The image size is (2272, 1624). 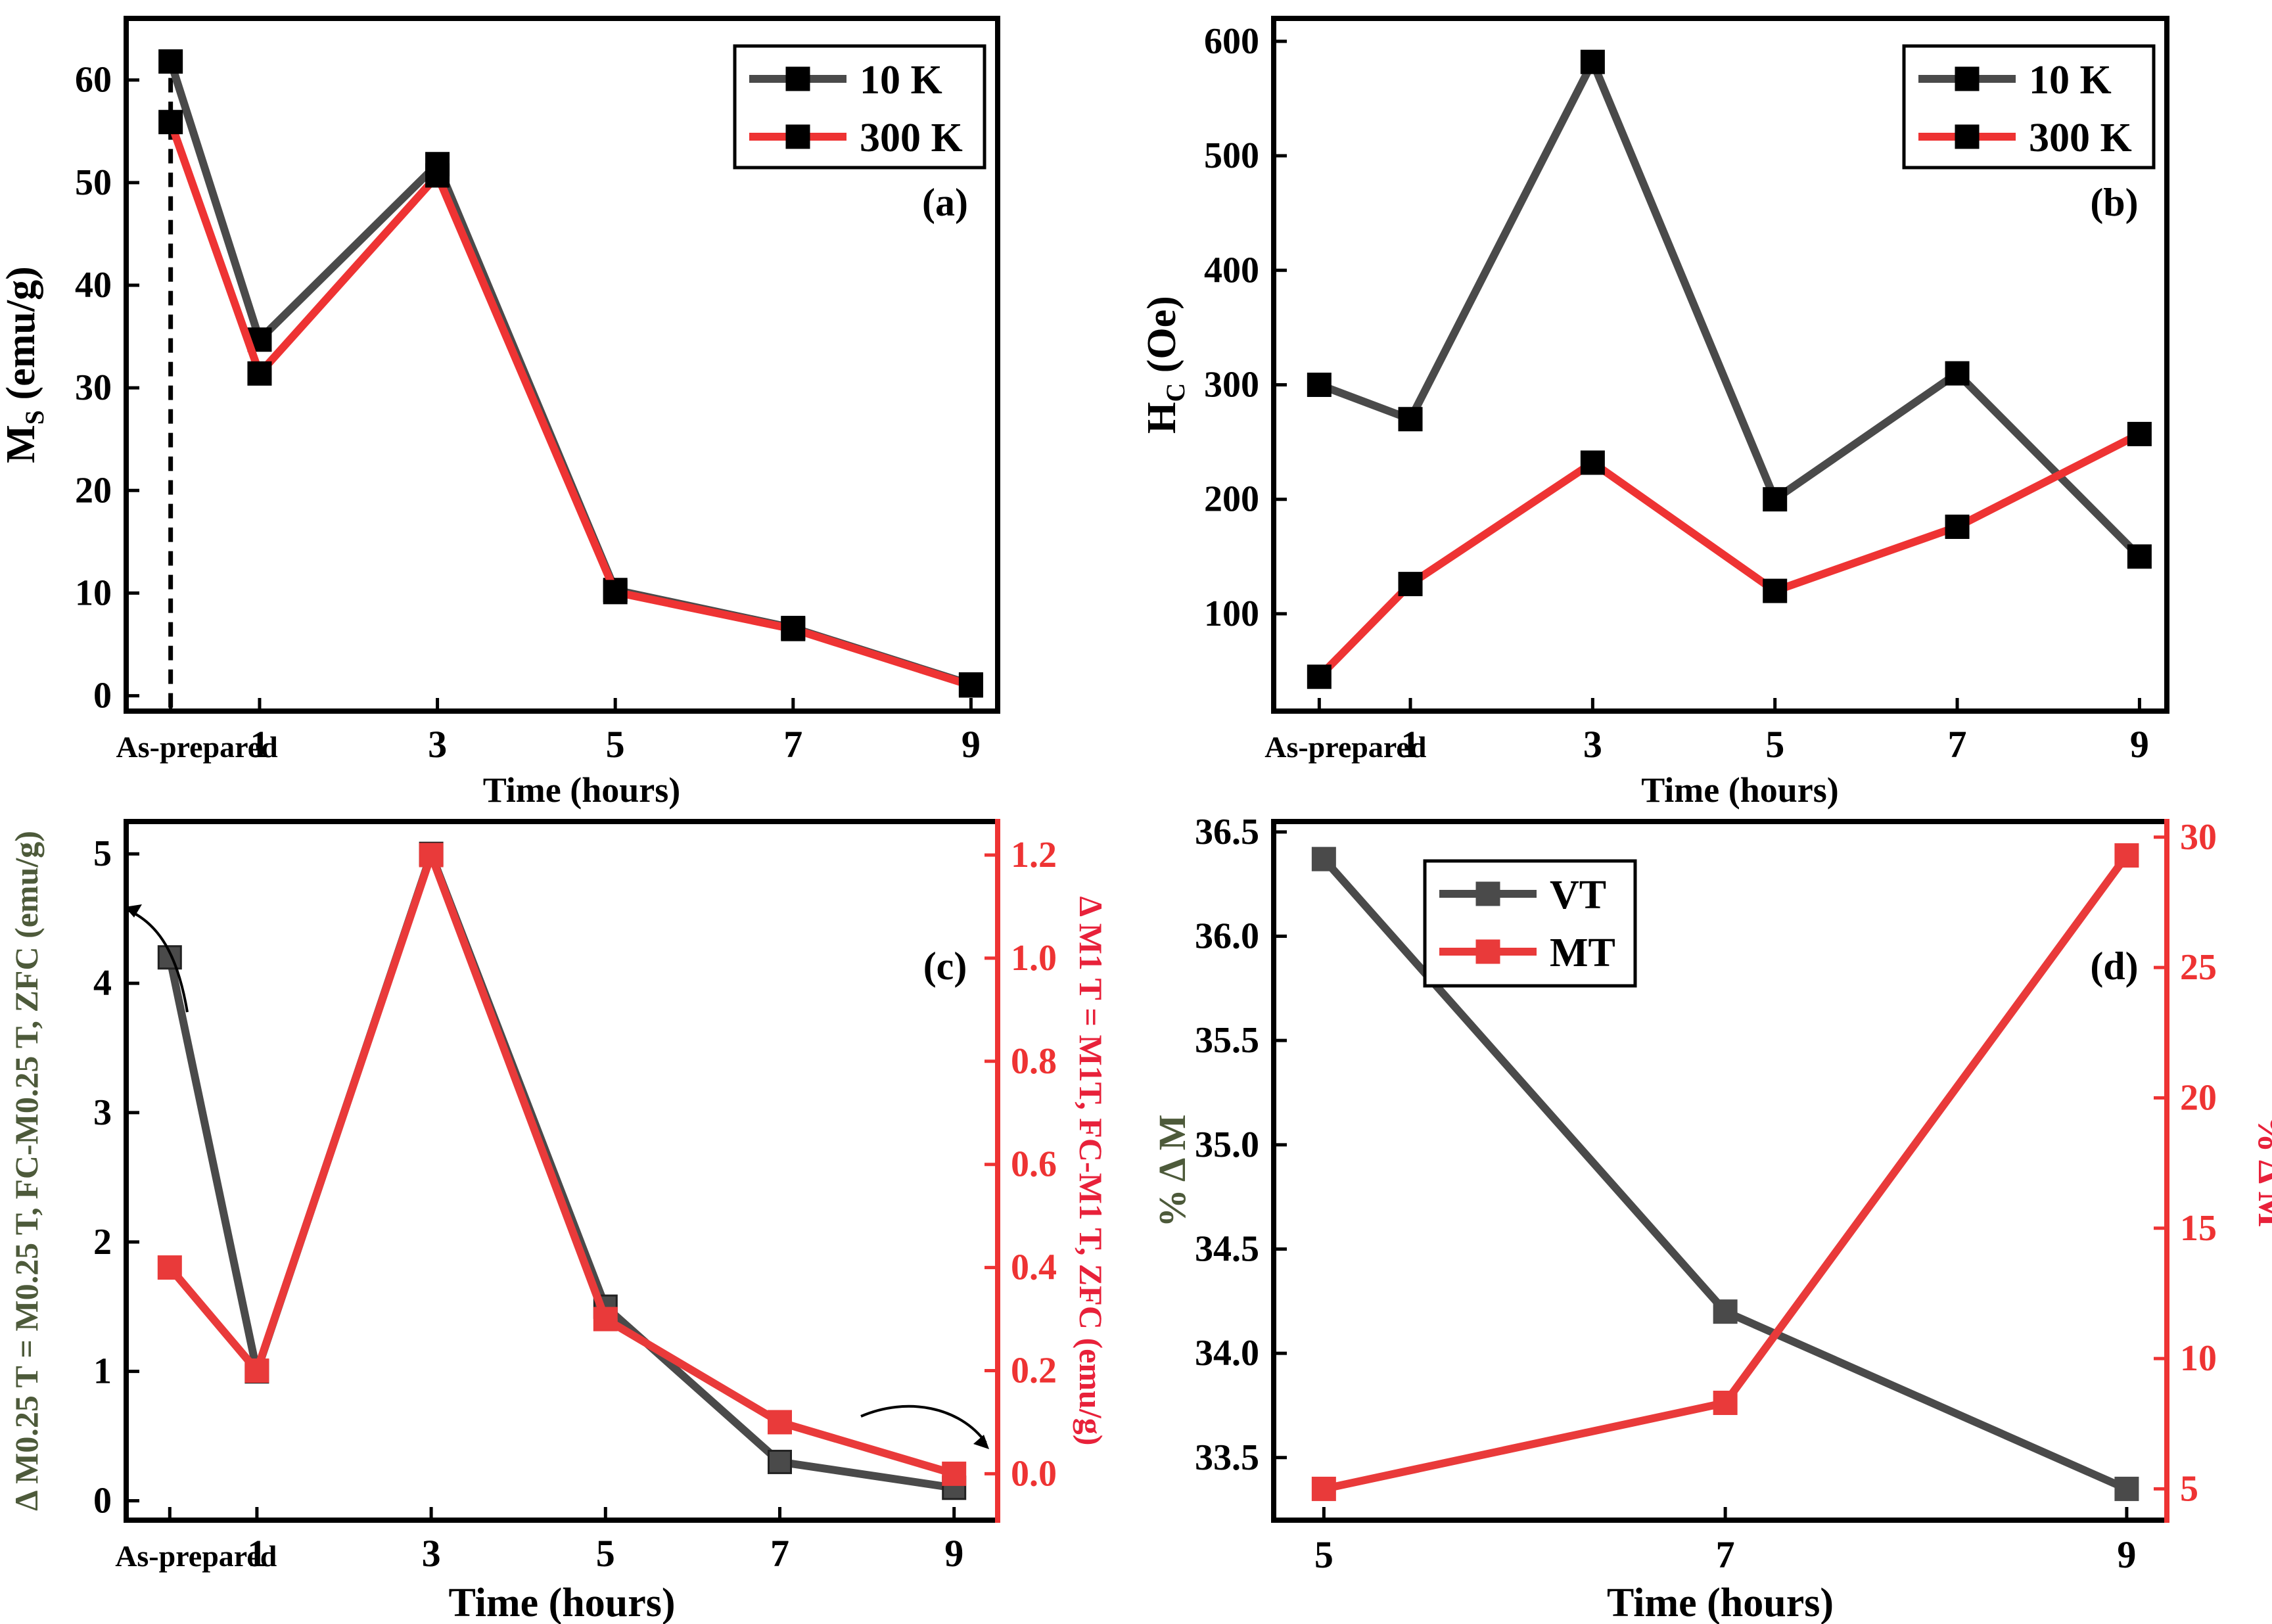 I want to click on y-axis-label-left: % Δ M, so click(x=1172, y=1172).